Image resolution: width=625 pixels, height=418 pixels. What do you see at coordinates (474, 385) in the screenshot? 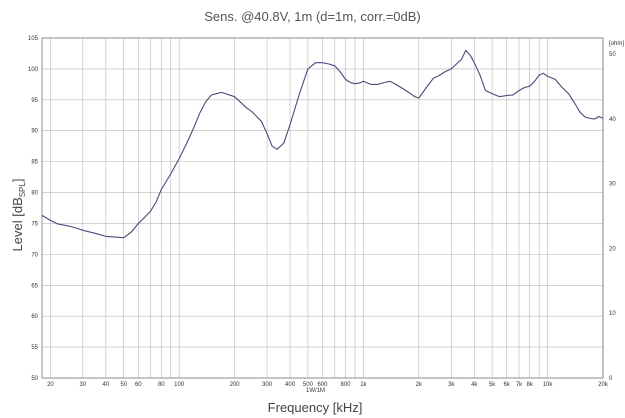
I see `x-tick-label: 4k` at bounding box center [474, 385].